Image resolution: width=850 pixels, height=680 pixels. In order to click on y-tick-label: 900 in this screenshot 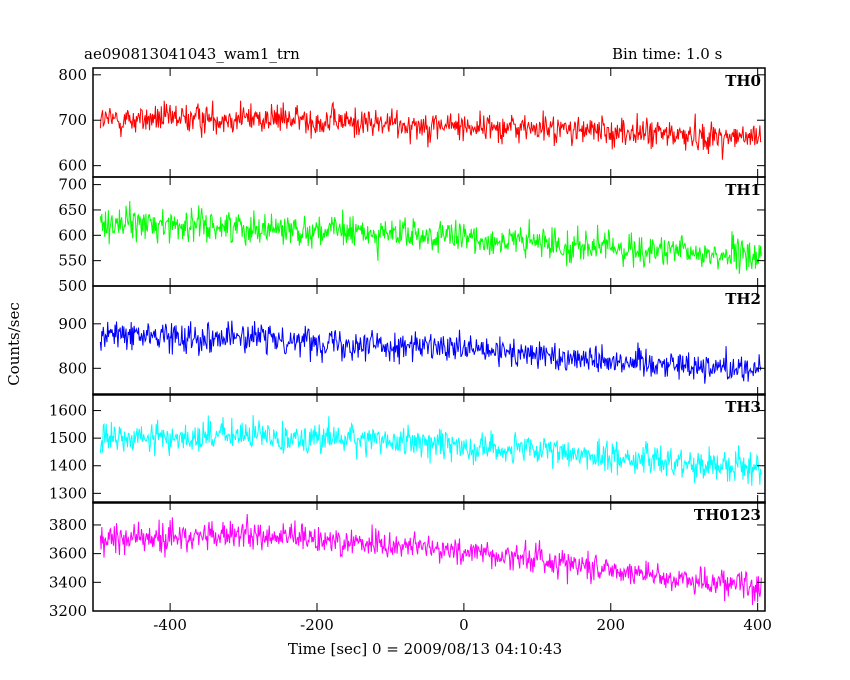, I will do `click(72, 324)`.